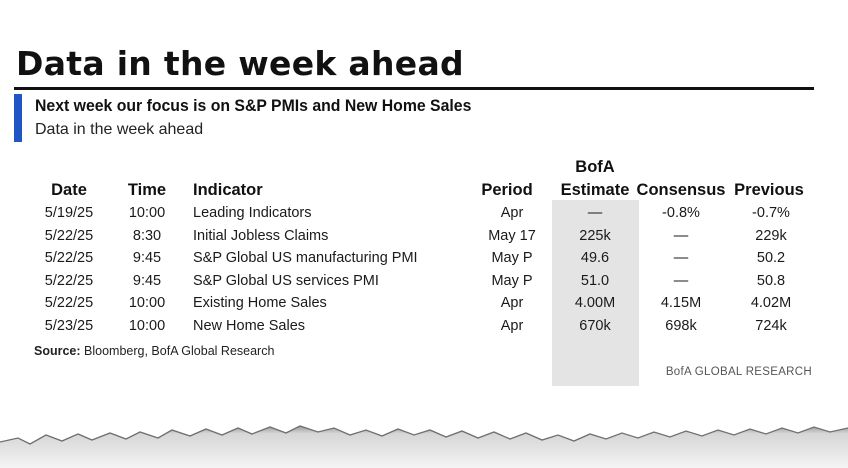  Describe the element at coordinates (771, 280) in the screenshot. I see `cell-previous: 50.8` at that location.